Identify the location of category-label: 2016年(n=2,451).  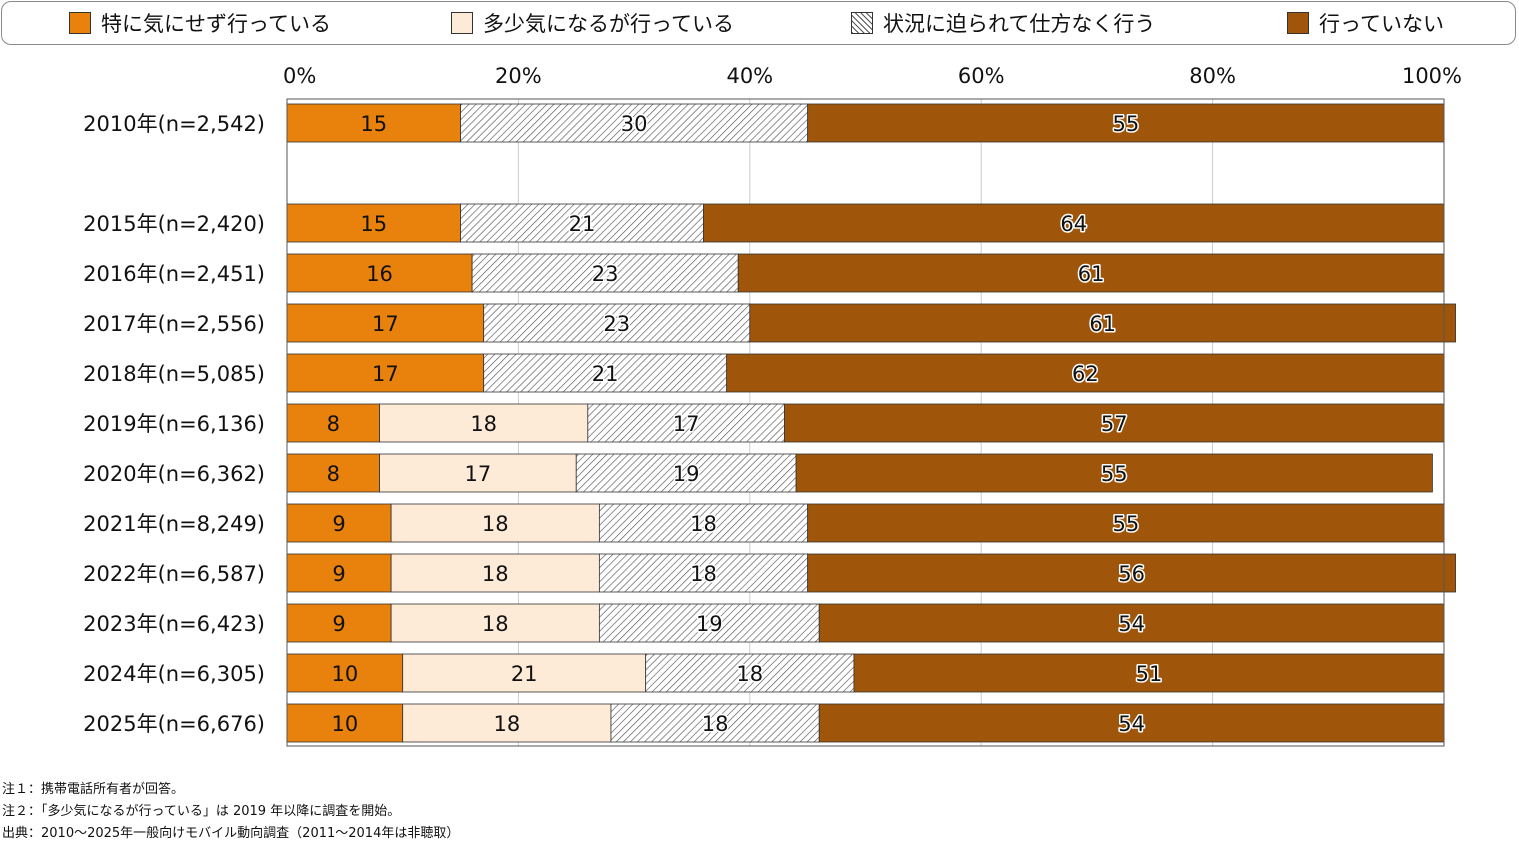
(174, 274).